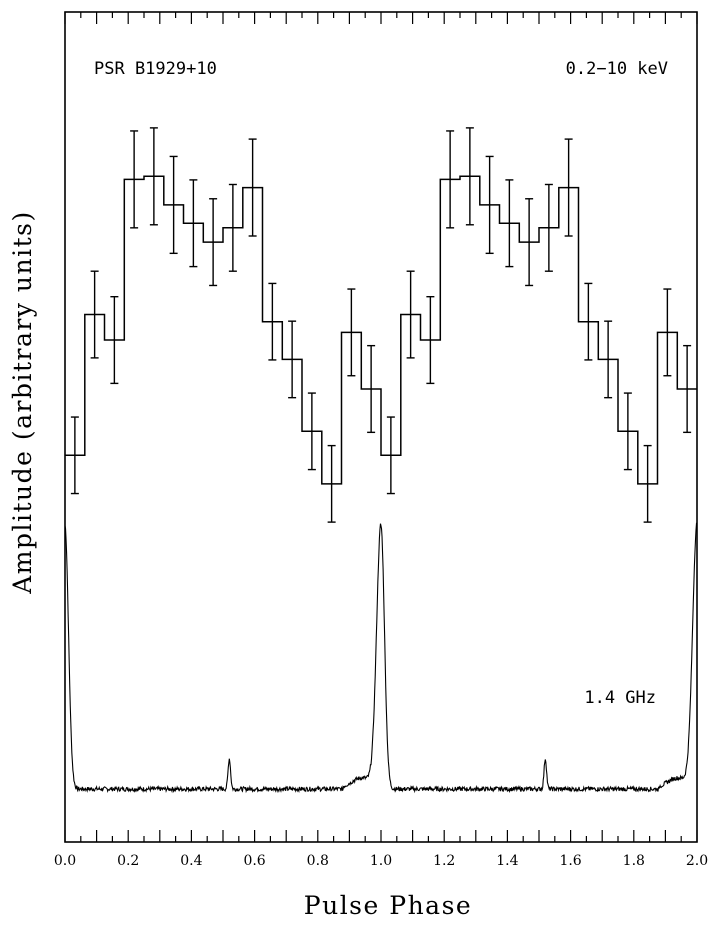 This screenshot has width=722, height=926. Describe the element at coordinates (570, 861) in the screenshot. I see `x-tick-label: 1.6` at that location.